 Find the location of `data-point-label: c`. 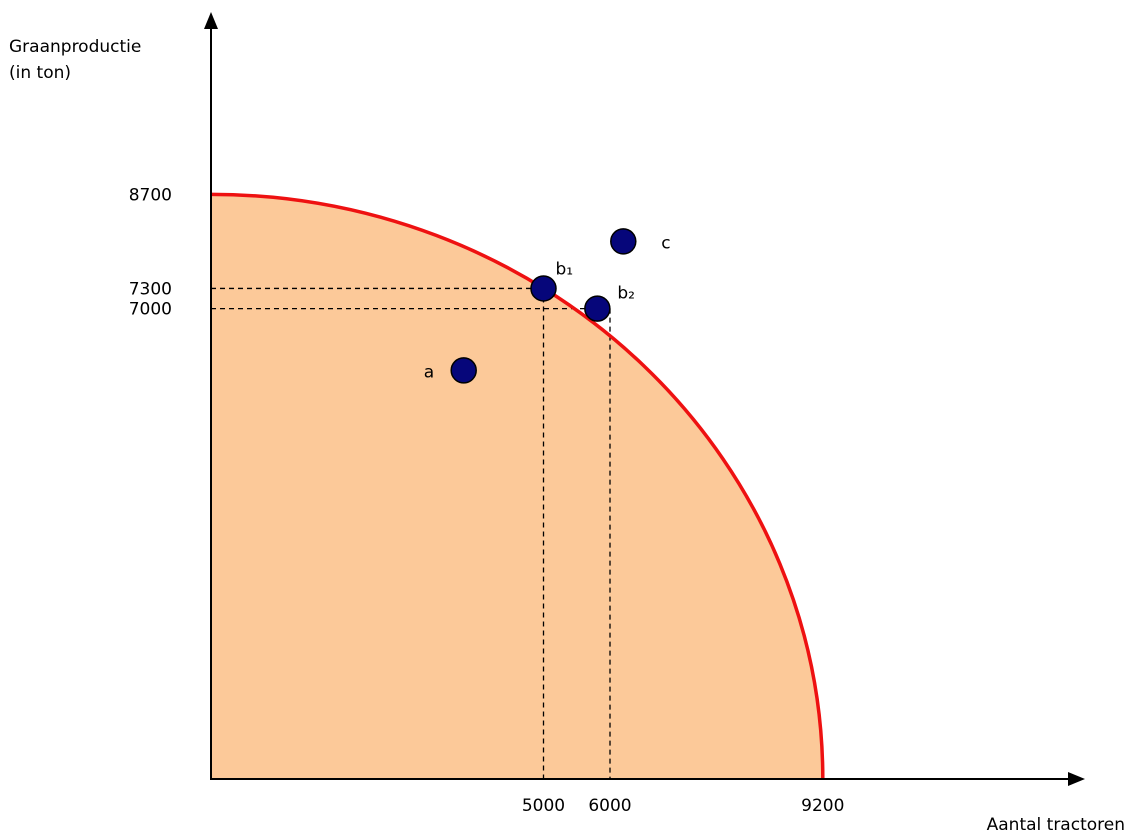

data-point-label: c is located at coordinates (665, 243).